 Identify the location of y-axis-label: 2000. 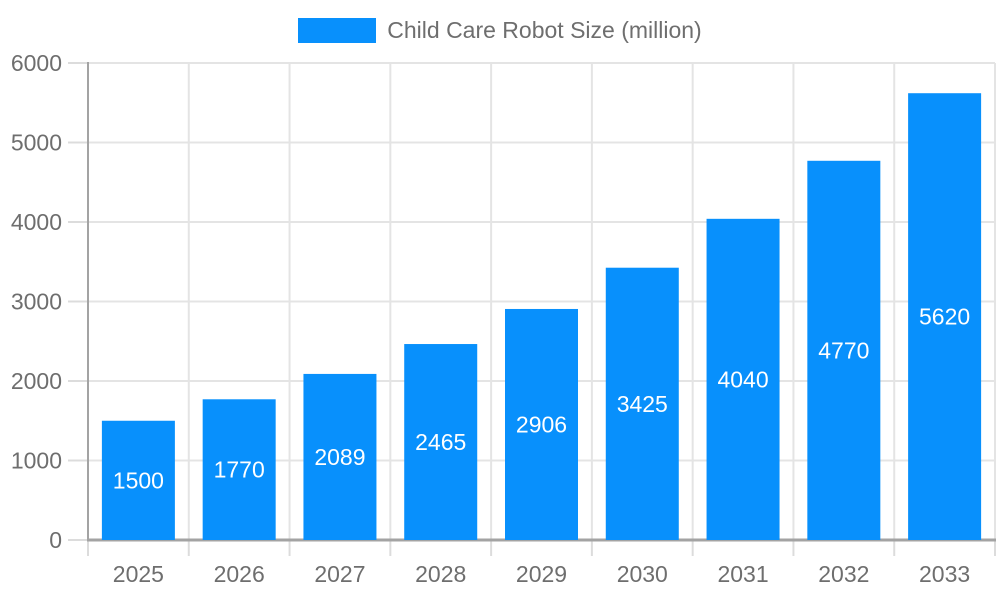
(36, 381).